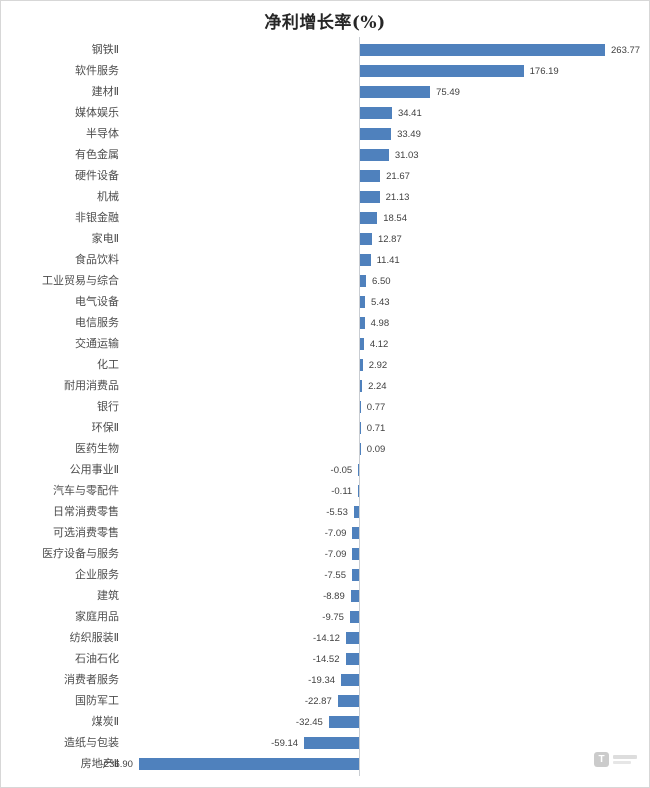 This screenshot has width=650, height=788. Describe the element at coordinates (380, 302) in the screenshot. I see `value-label: 5.43` at that location.